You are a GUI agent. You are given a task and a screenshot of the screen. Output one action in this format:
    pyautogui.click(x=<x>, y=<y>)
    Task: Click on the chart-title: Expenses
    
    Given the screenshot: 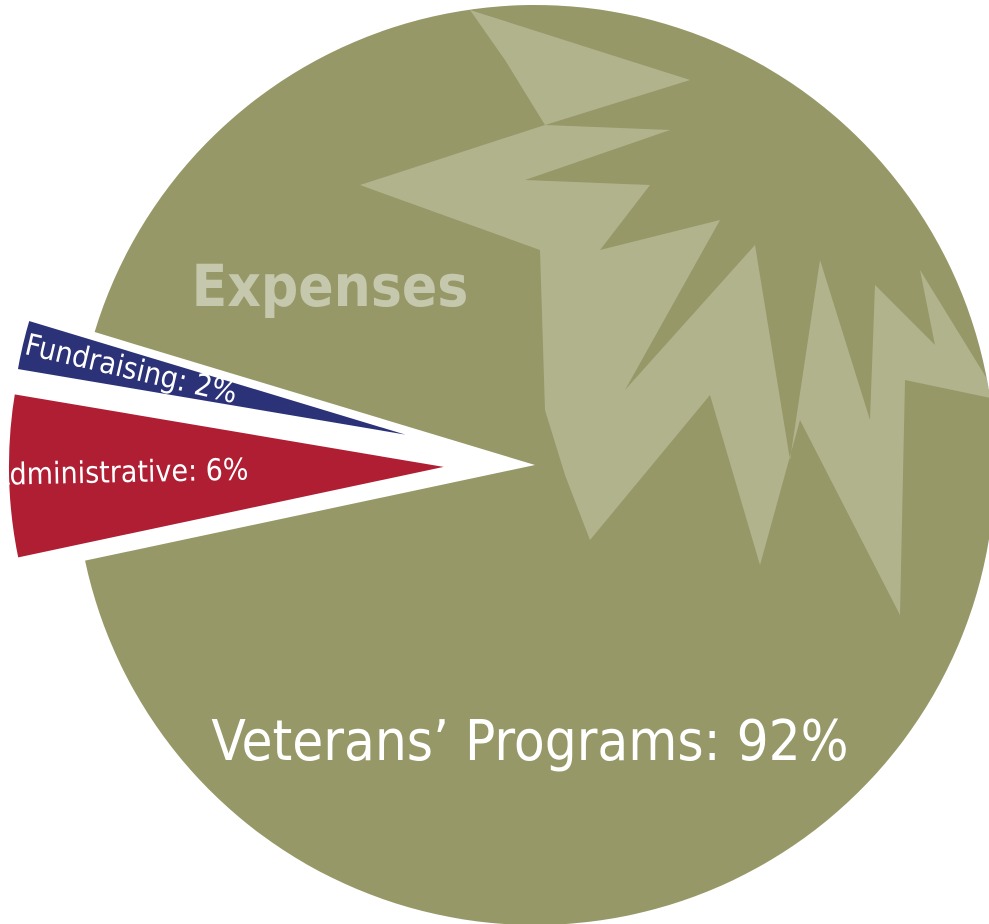 What is the action you would take?
    pyautogui.click(x=330, y=286)
    